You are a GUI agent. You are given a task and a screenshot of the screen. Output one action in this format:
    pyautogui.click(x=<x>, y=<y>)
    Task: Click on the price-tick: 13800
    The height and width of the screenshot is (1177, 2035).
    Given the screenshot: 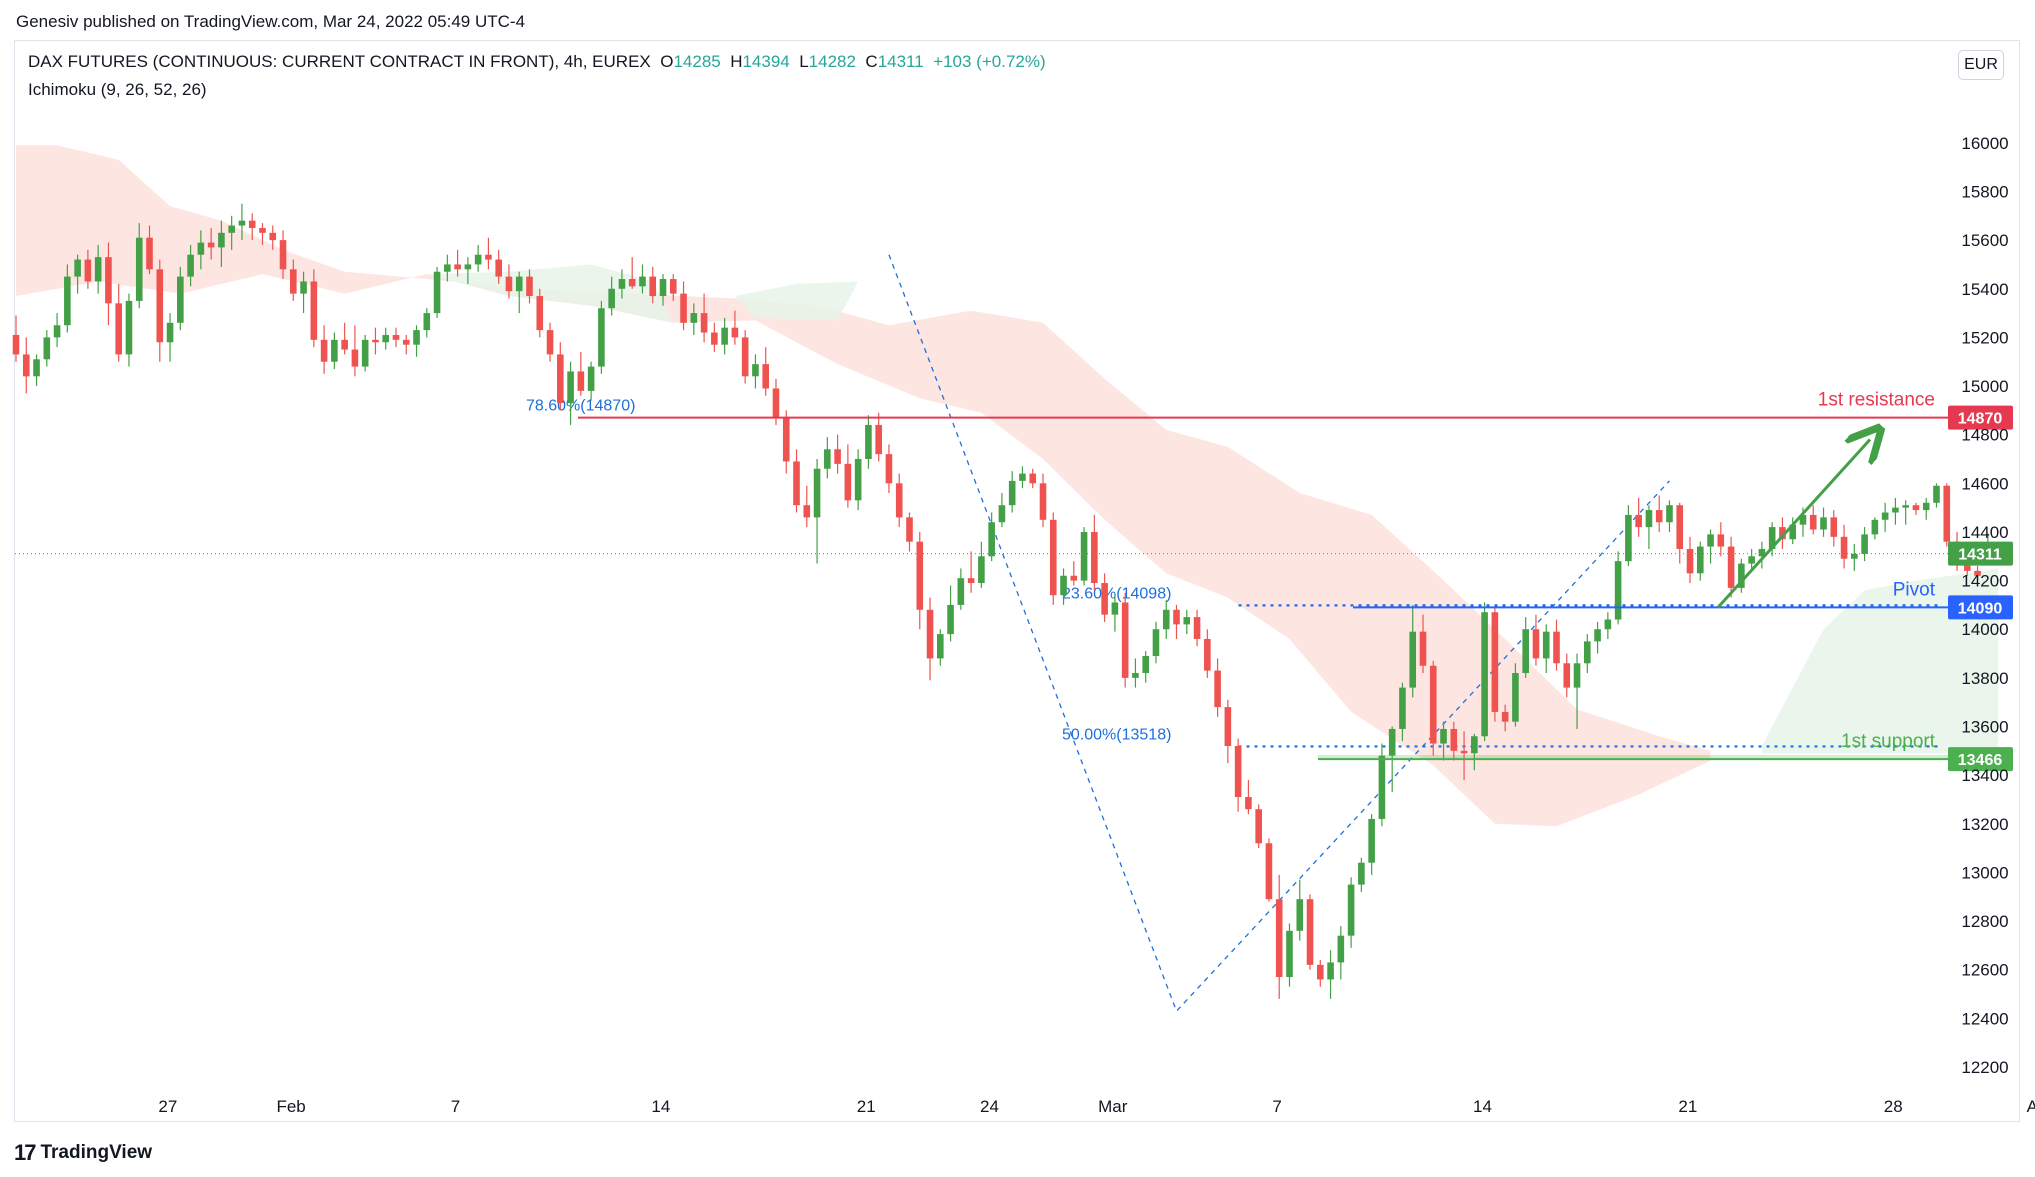 What is the action you would take?
    pyautogui.click(x=1984, y=678)
    